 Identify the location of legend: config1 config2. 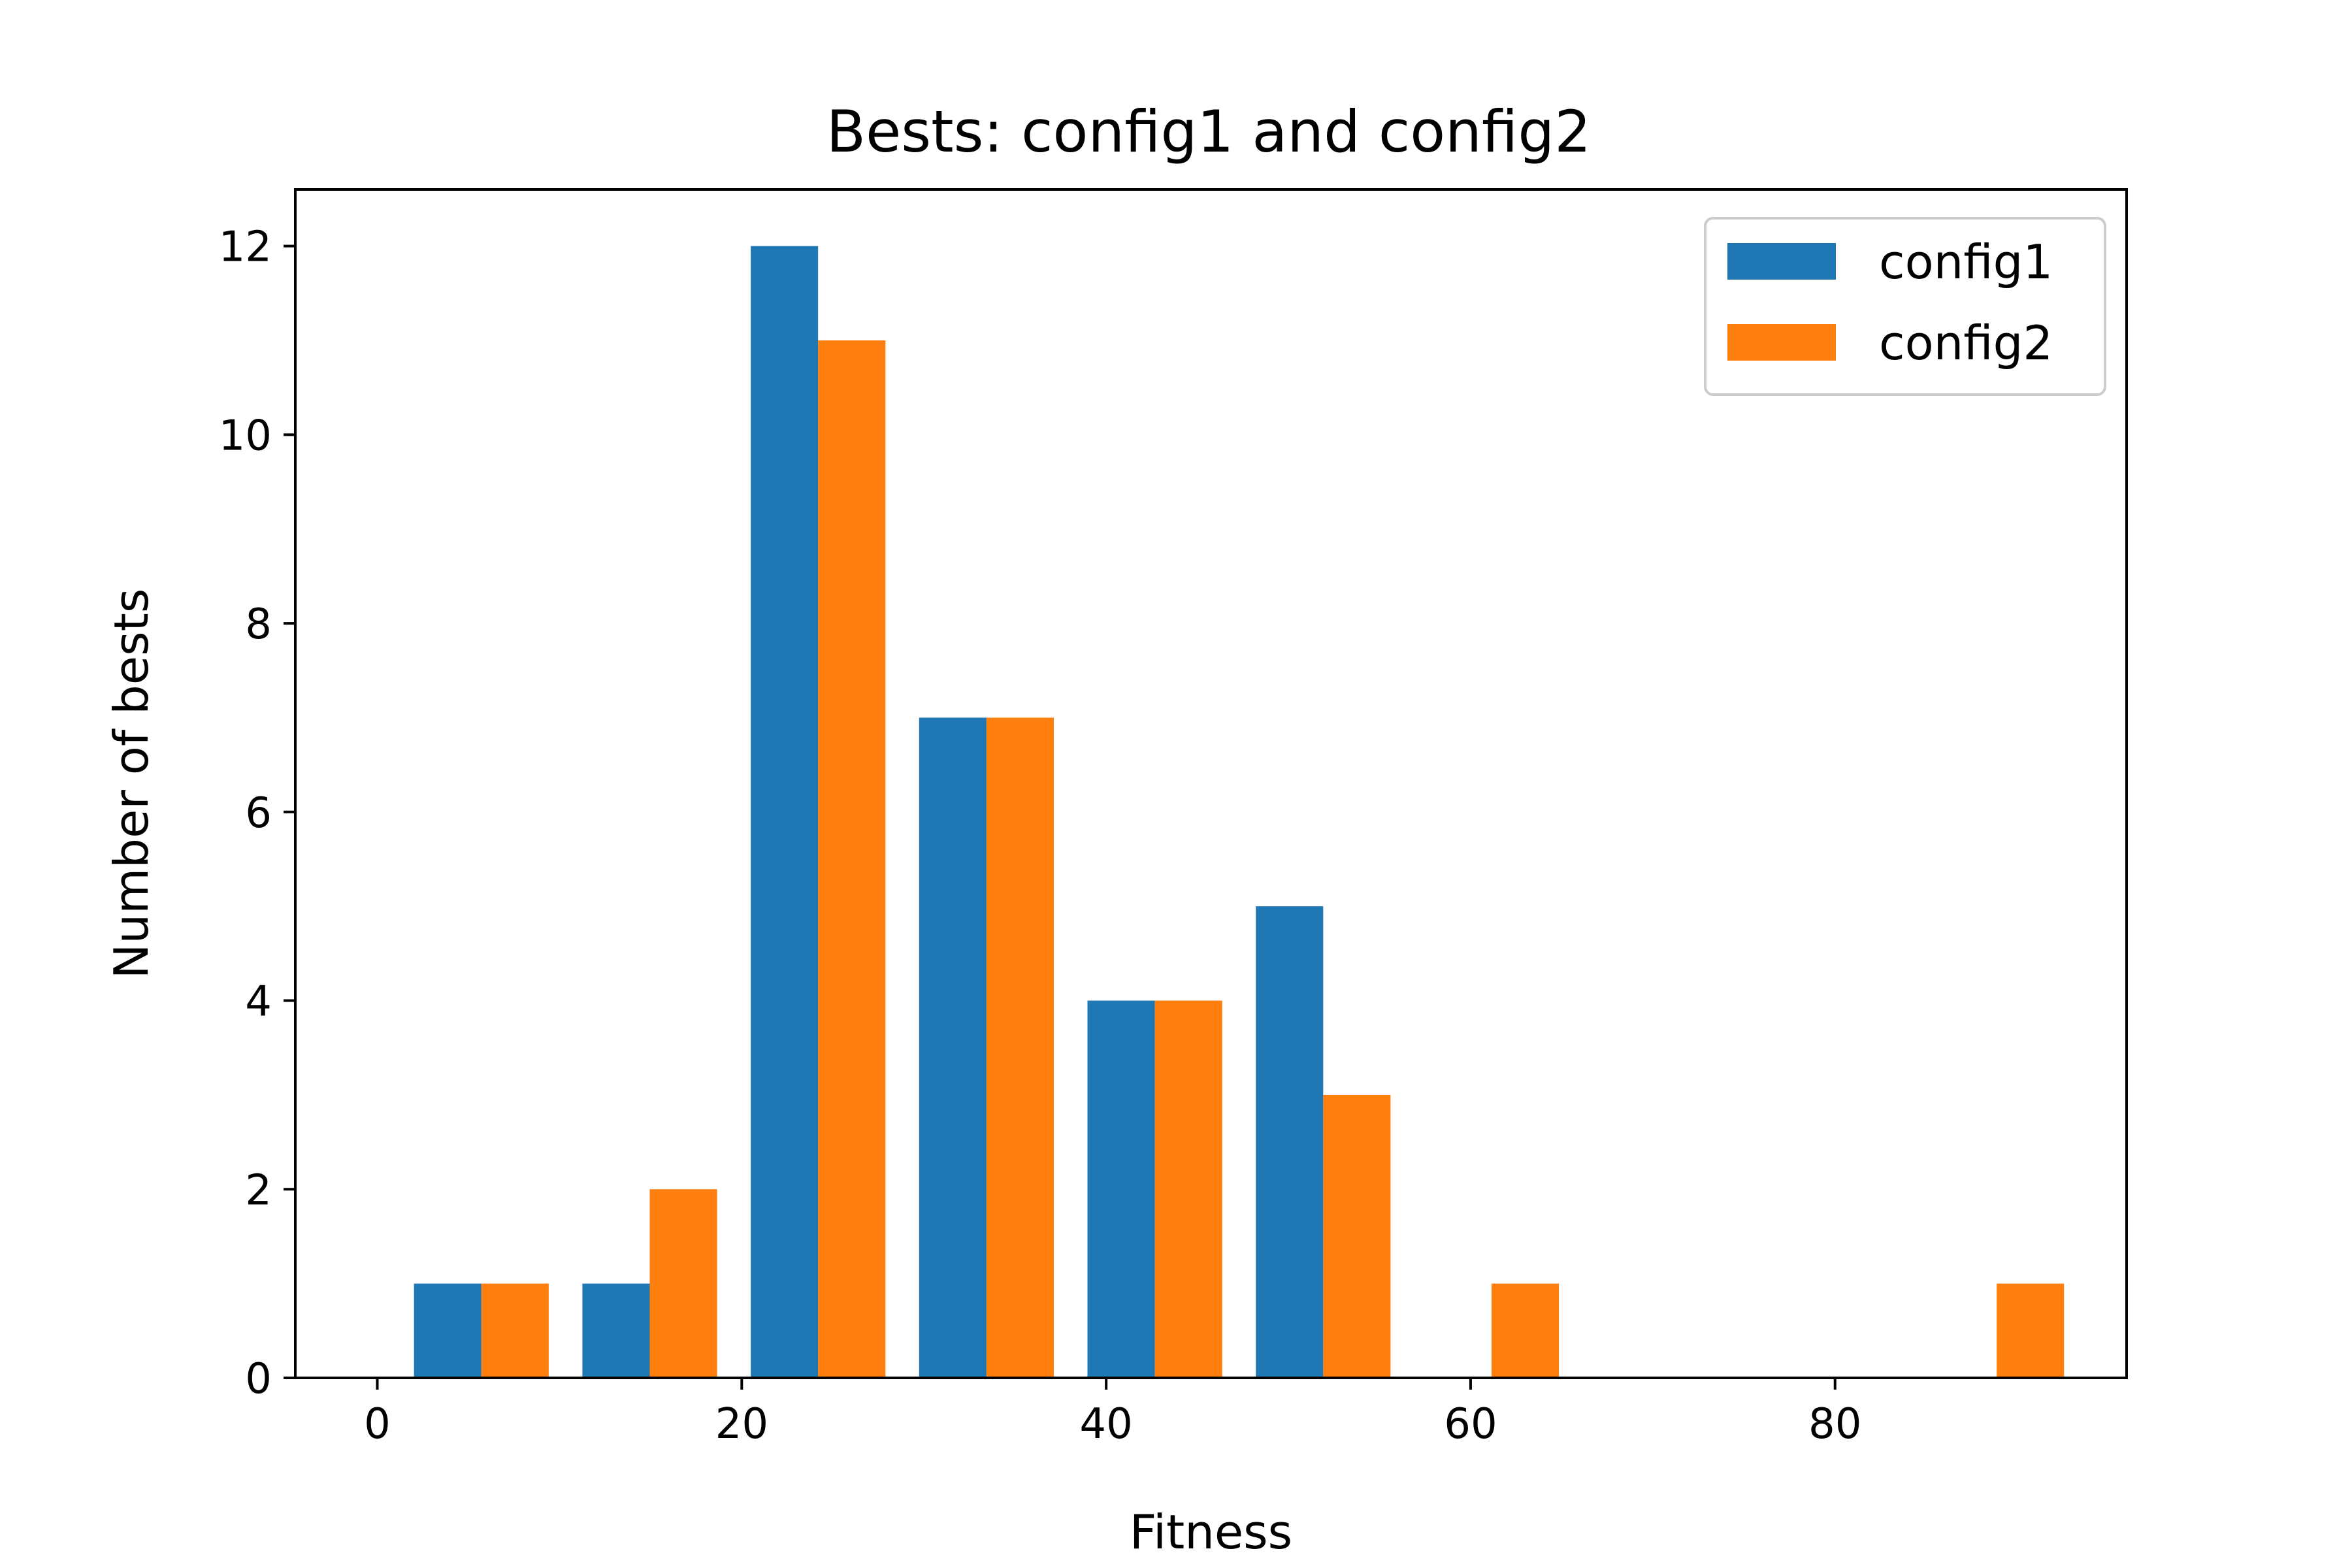
(1905, 306).